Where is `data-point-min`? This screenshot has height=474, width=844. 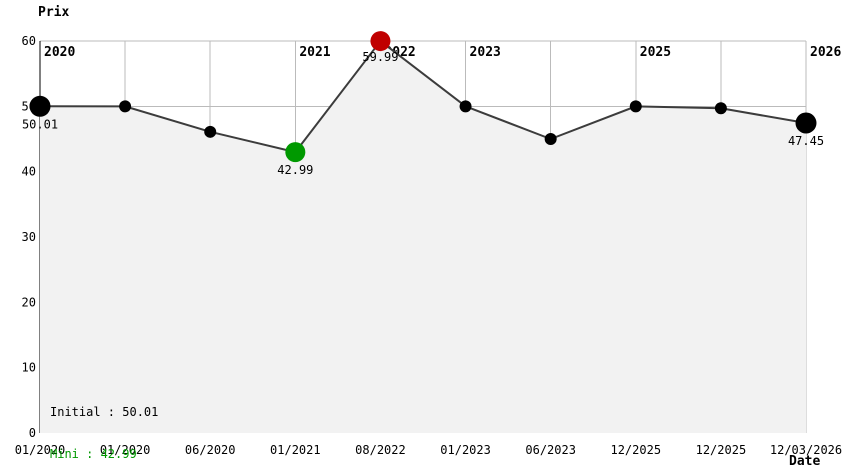 data-point-min is located at coordinates (295, 152).